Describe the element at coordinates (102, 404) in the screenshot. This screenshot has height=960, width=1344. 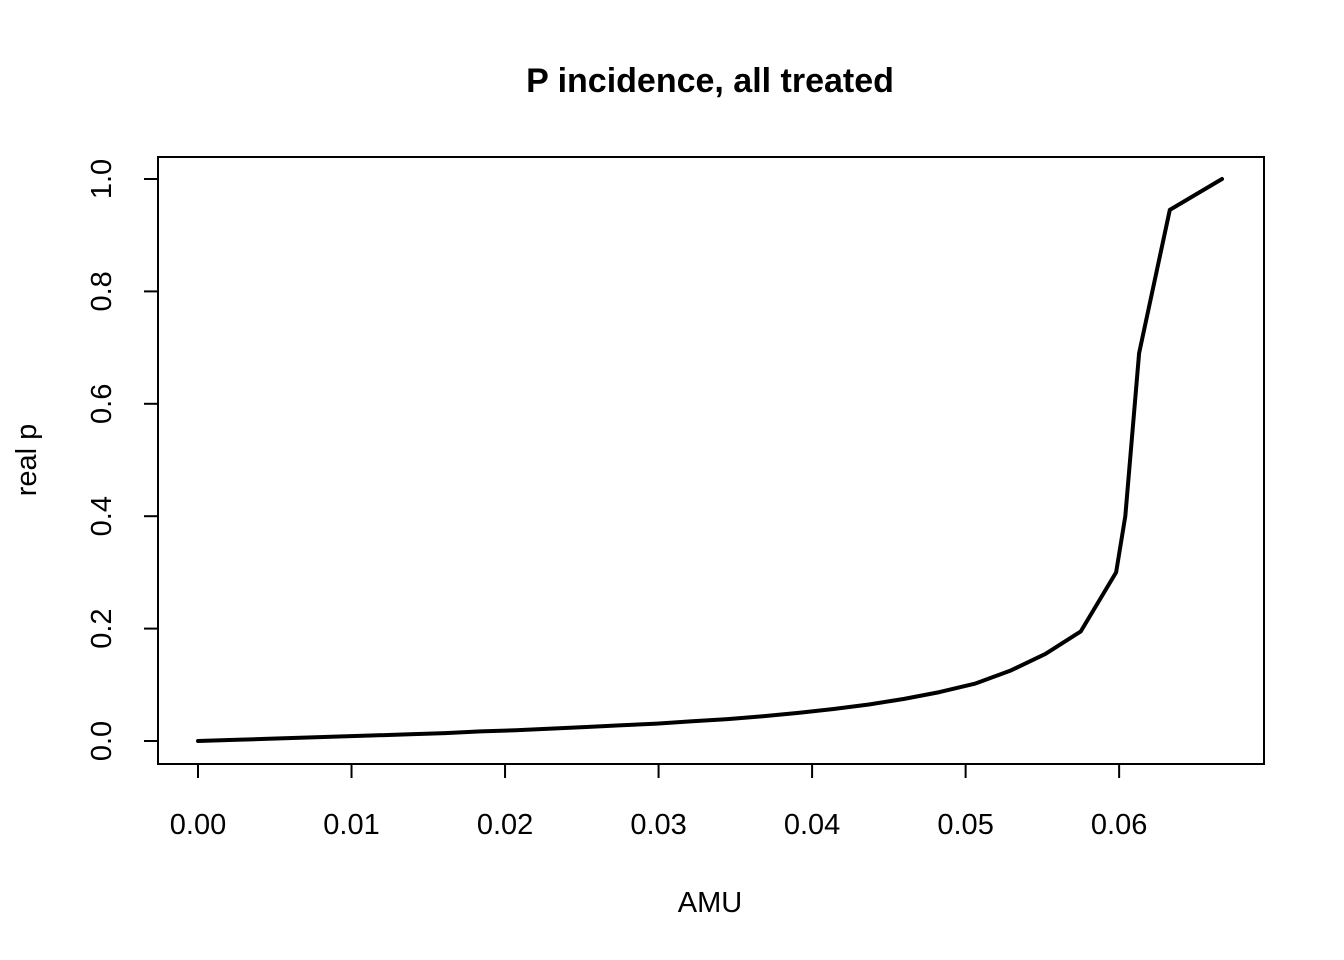
I see `y-tick-label: 0.6` at that location.